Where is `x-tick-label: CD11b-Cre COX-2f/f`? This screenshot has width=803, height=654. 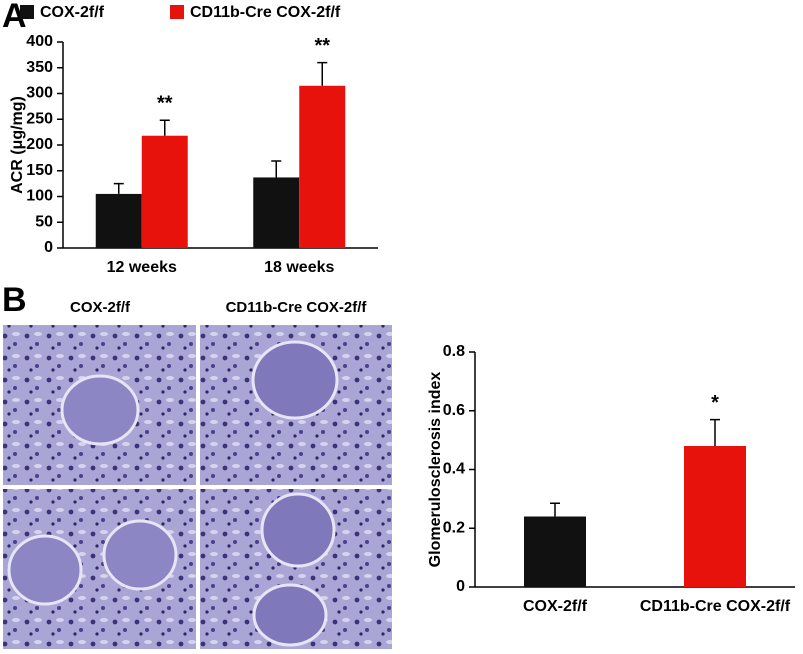
x-tick-label: CD11b-Cre COX-2f/f is located at coordinates (715, 606).